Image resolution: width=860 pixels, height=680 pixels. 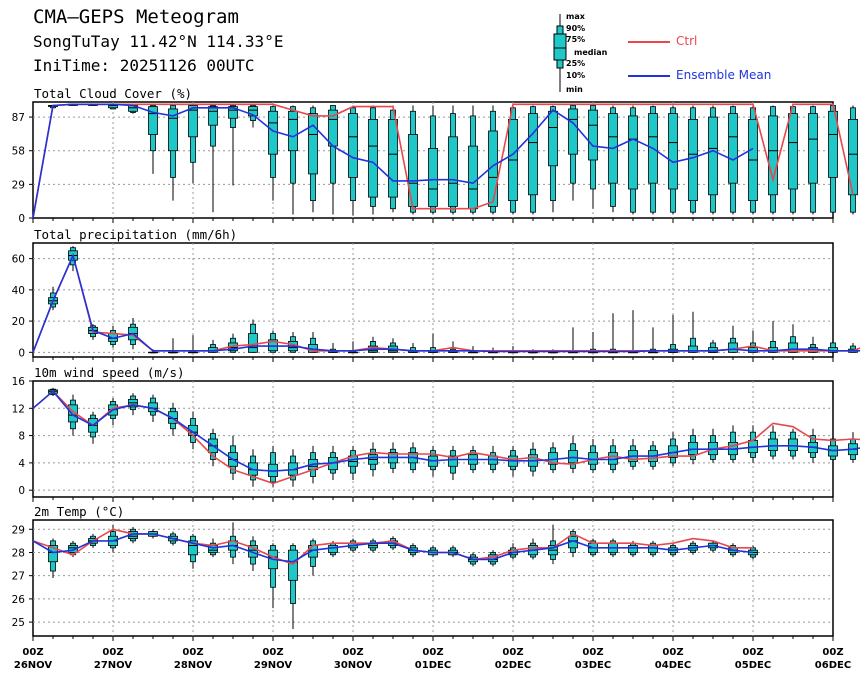 What do you see at coordinates (513, 665) in the screenshot?
I see `x-date-label: 02DEC` at bounding box center [513, 665].